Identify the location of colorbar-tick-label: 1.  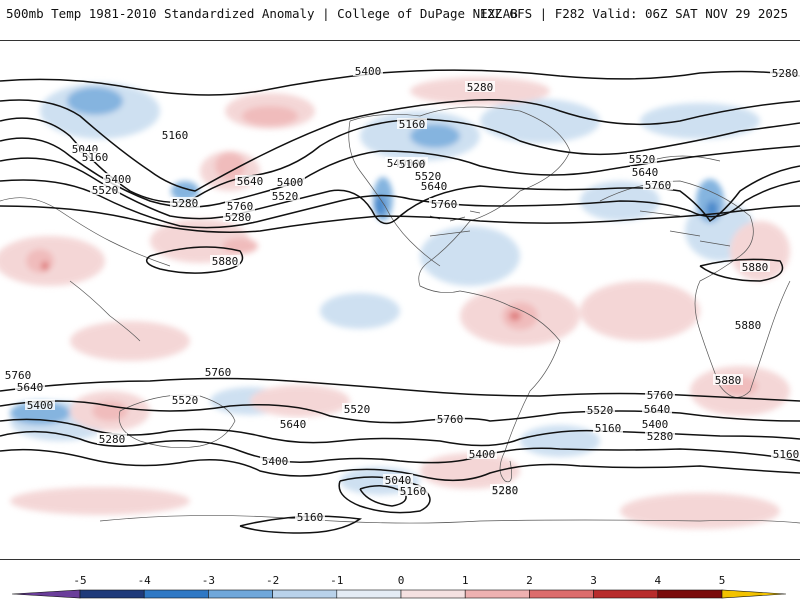
(465, 580).